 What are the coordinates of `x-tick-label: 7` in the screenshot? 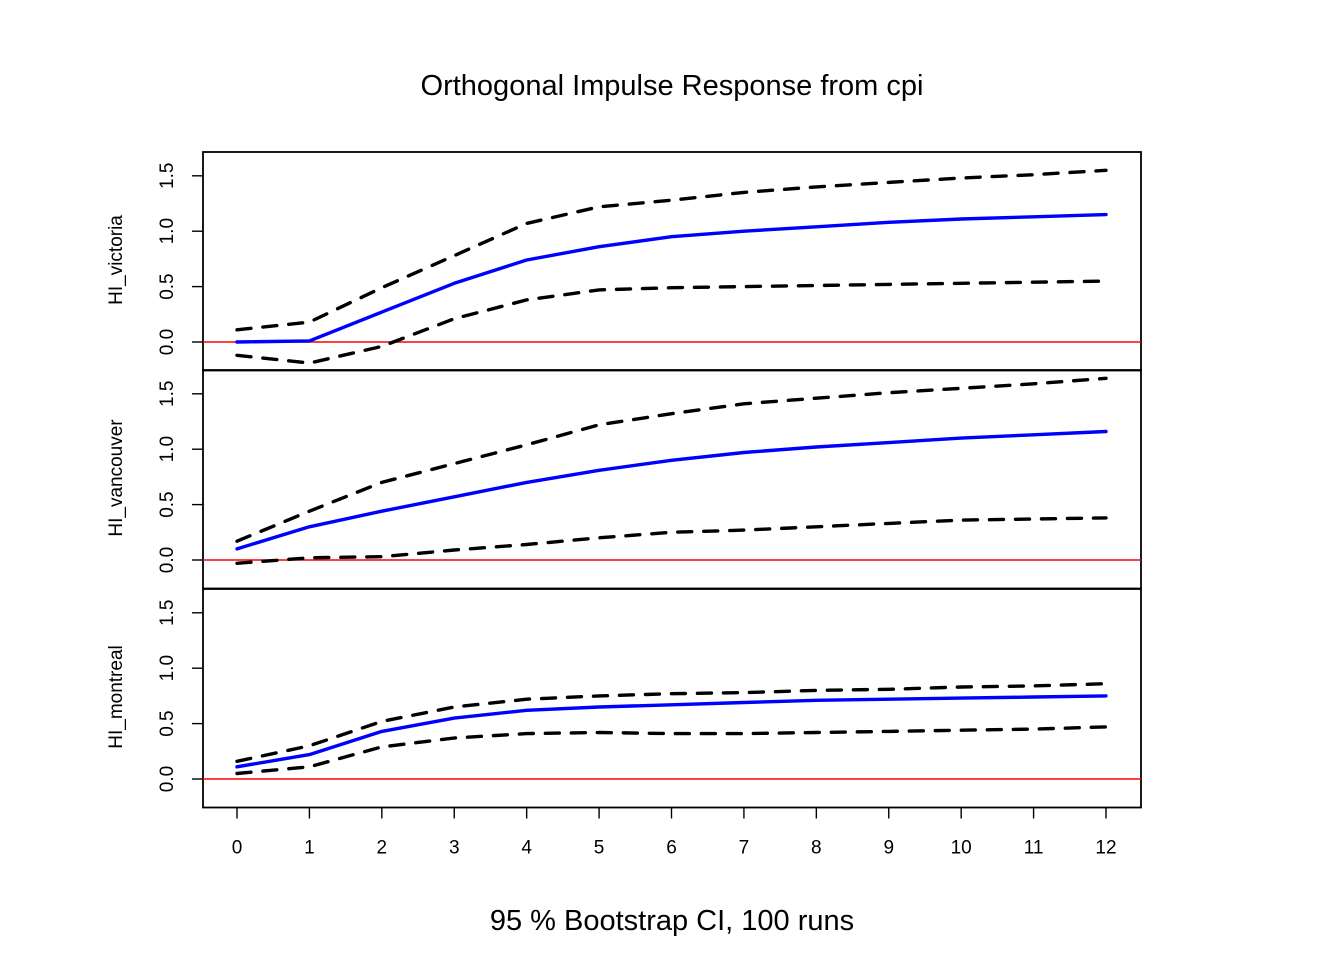 It's located at (744, 848).